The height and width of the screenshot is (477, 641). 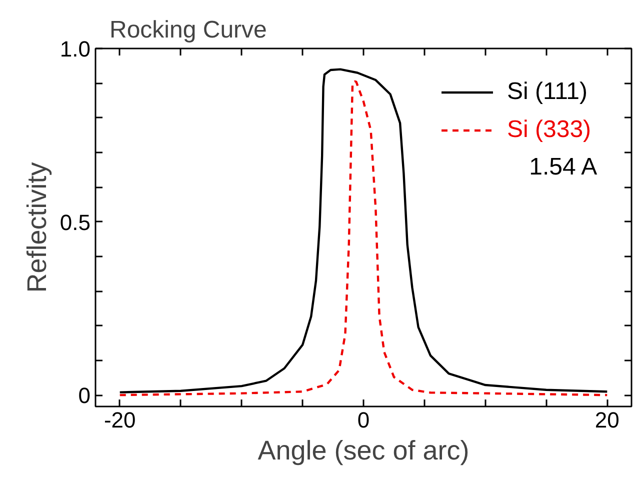 What do you see at coordinates (547, 92) in the screenshot?
I see `legend-label: Si (111)` at bounding box center [547, 92].